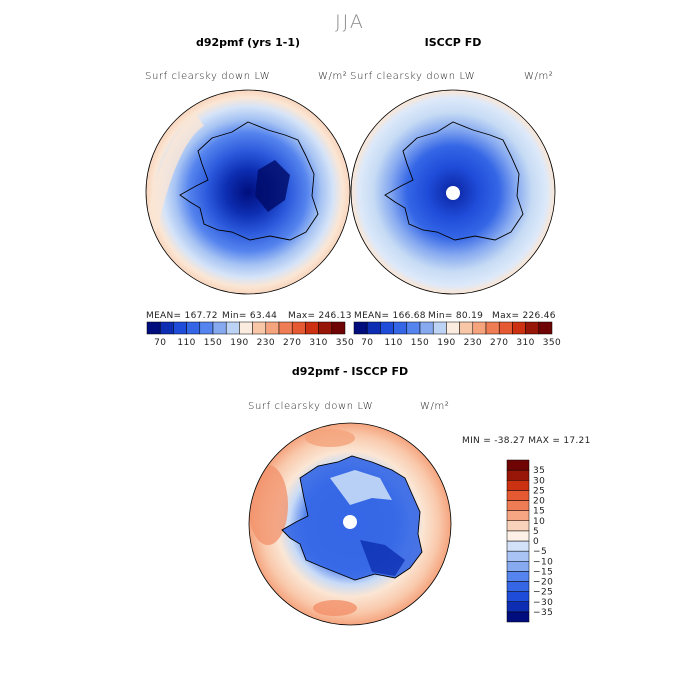  Describe the element at coordinates (455, 316) in the screenshot. I see `panel-obs-min: Min= 80.19` at that location.